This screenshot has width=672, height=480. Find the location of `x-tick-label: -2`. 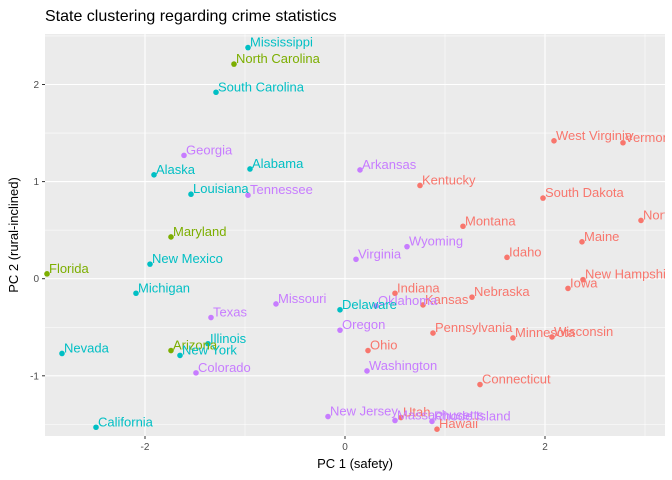

x-tick-label: -2 is located at coordinates (145, 447).